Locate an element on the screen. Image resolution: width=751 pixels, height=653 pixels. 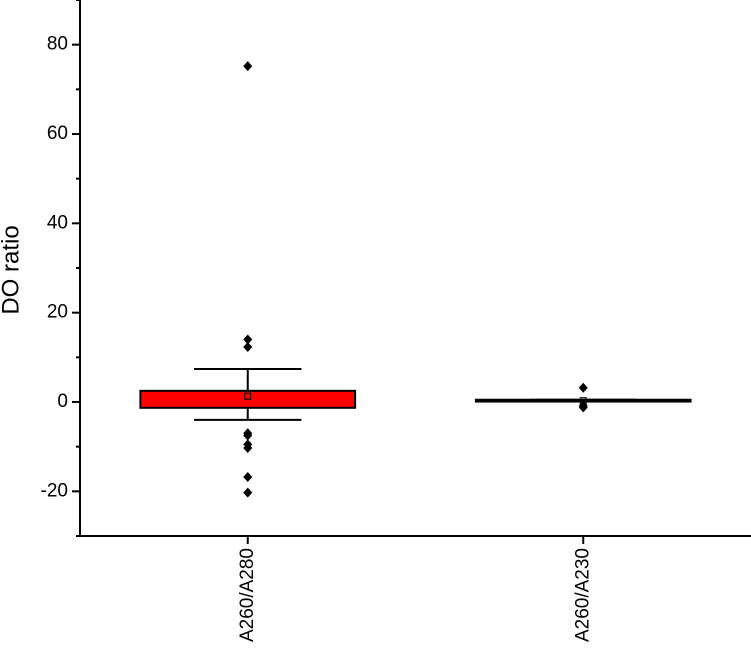
y-axis-title: DO ratio is located at coordinates (12, 269).